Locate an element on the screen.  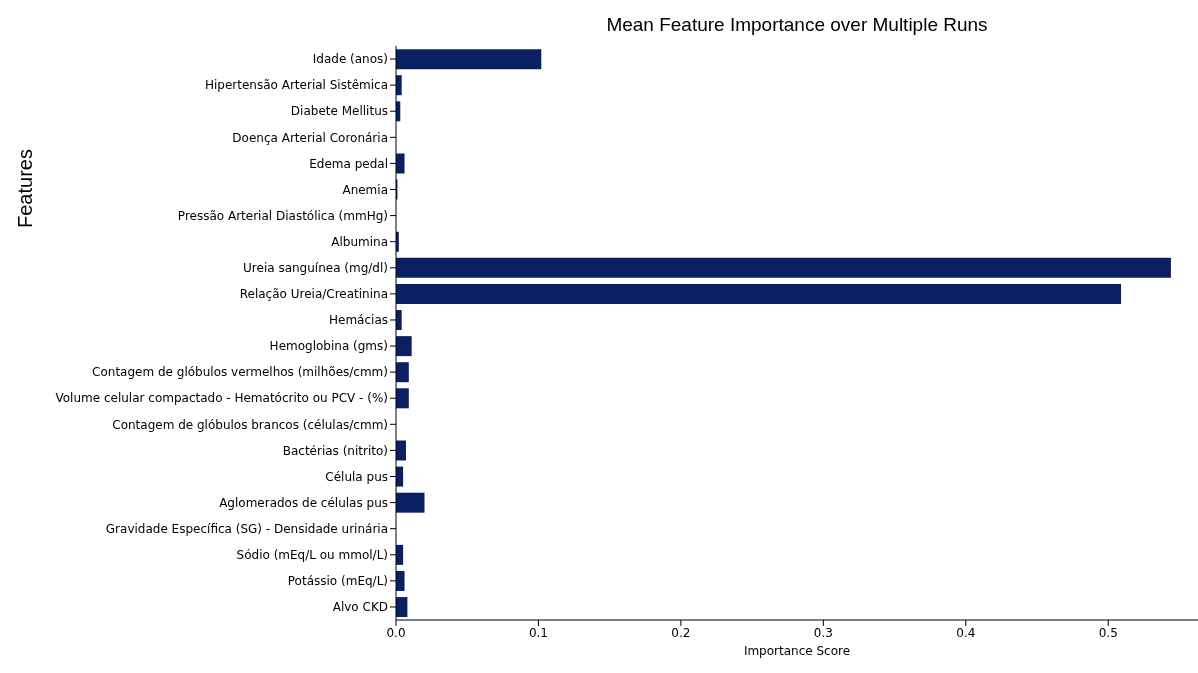
y-tick-label: Diabete Mellitus is located at coordinates (339, 111).